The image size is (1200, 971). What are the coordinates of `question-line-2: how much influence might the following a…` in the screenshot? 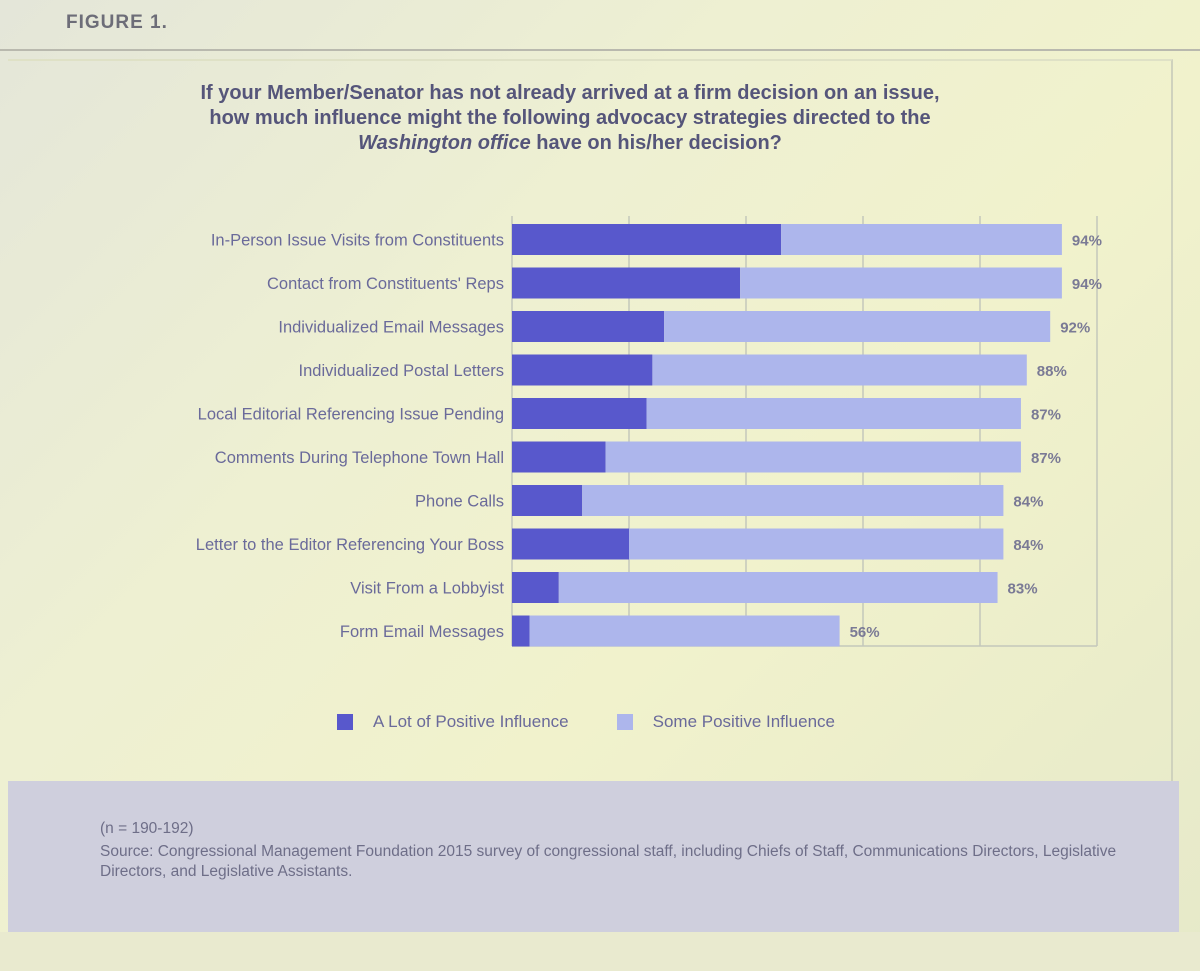 It's located at (570, 118).